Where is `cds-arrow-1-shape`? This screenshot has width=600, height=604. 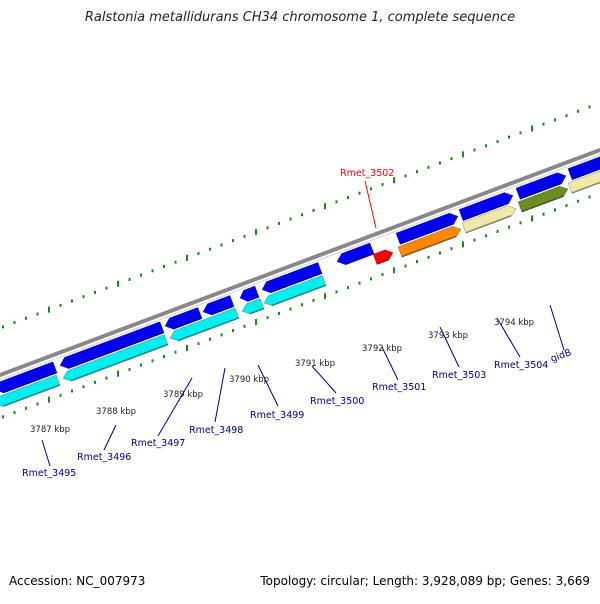
cds-arrow-1-shape is located at coordinates (115, 358).